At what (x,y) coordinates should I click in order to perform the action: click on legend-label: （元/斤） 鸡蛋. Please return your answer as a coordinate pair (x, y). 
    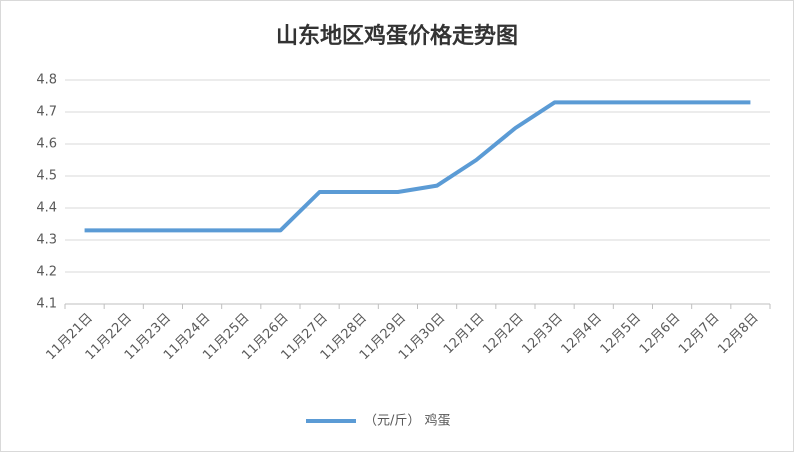
    Looking at the image, I should click on (407, 421).